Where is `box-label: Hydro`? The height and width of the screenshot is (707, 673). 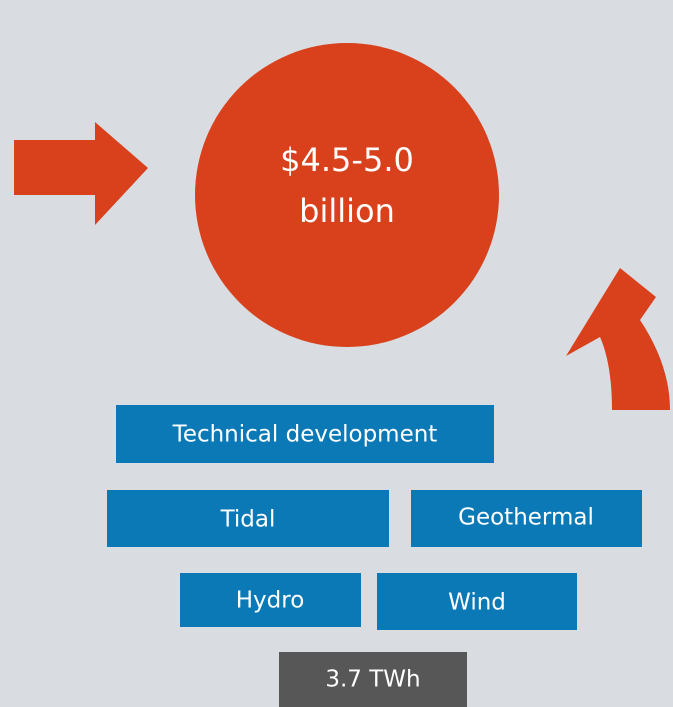 box-label: Hydro is located at coordinates (270, 601).